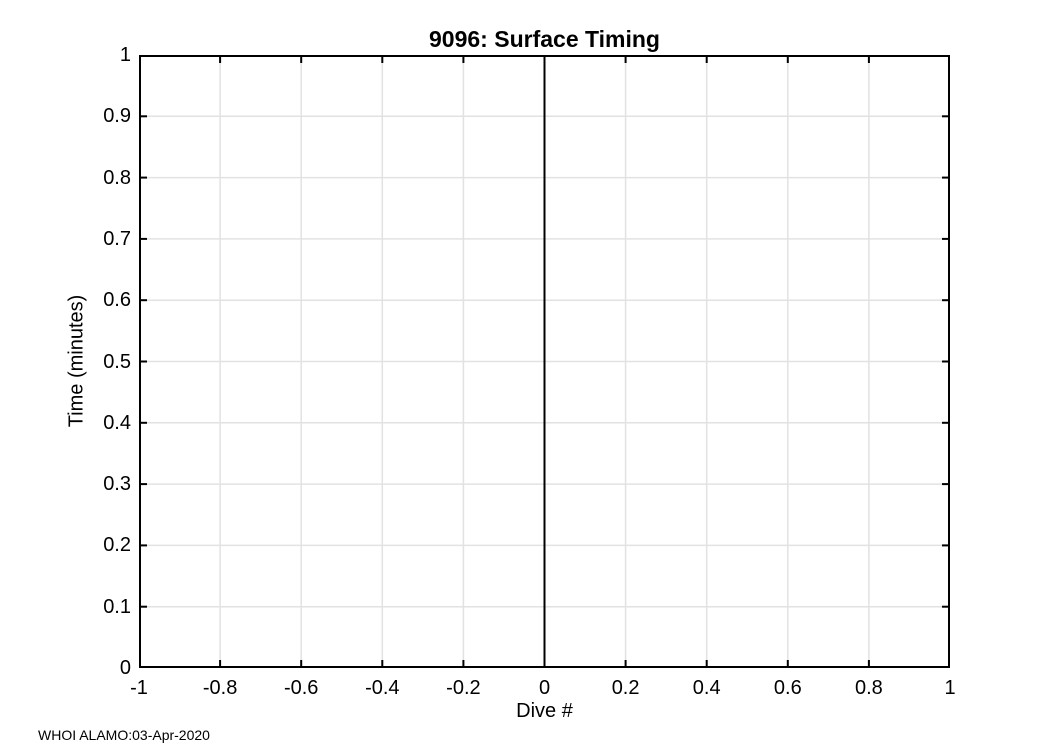 This screenshot has height=750, width=1050. Describe the element at coordinates (625, 688) in the screenshot. I see `x-tick-label: 0.2` at that location.